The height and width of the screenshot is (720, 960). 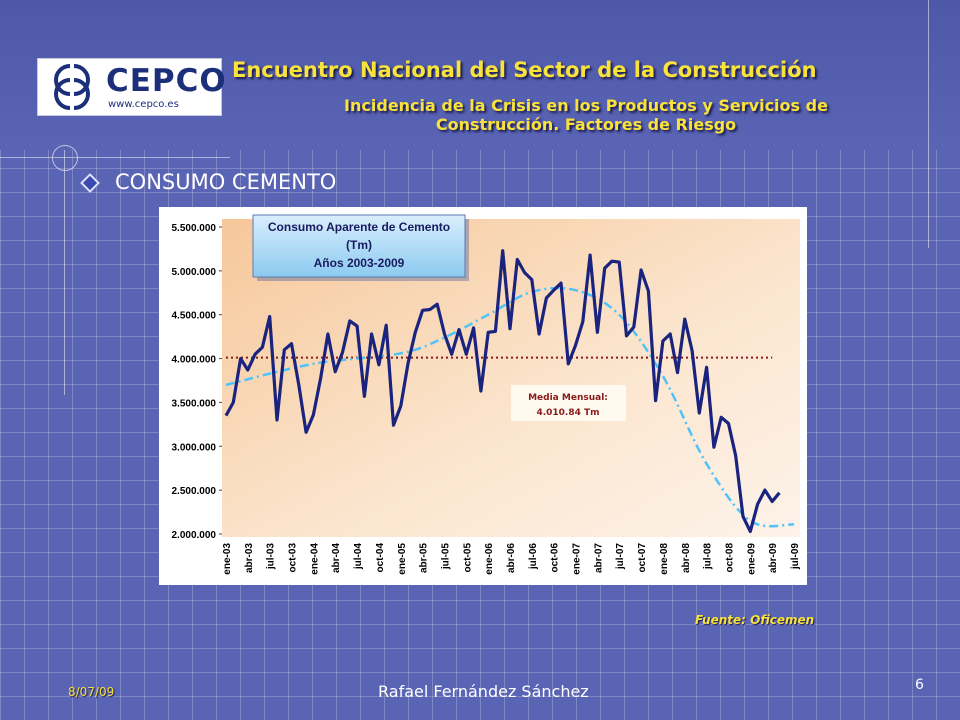 I want to click on subtitle-line-2: Construcción. Factores de Riesgo, so click(x=586, y=124).